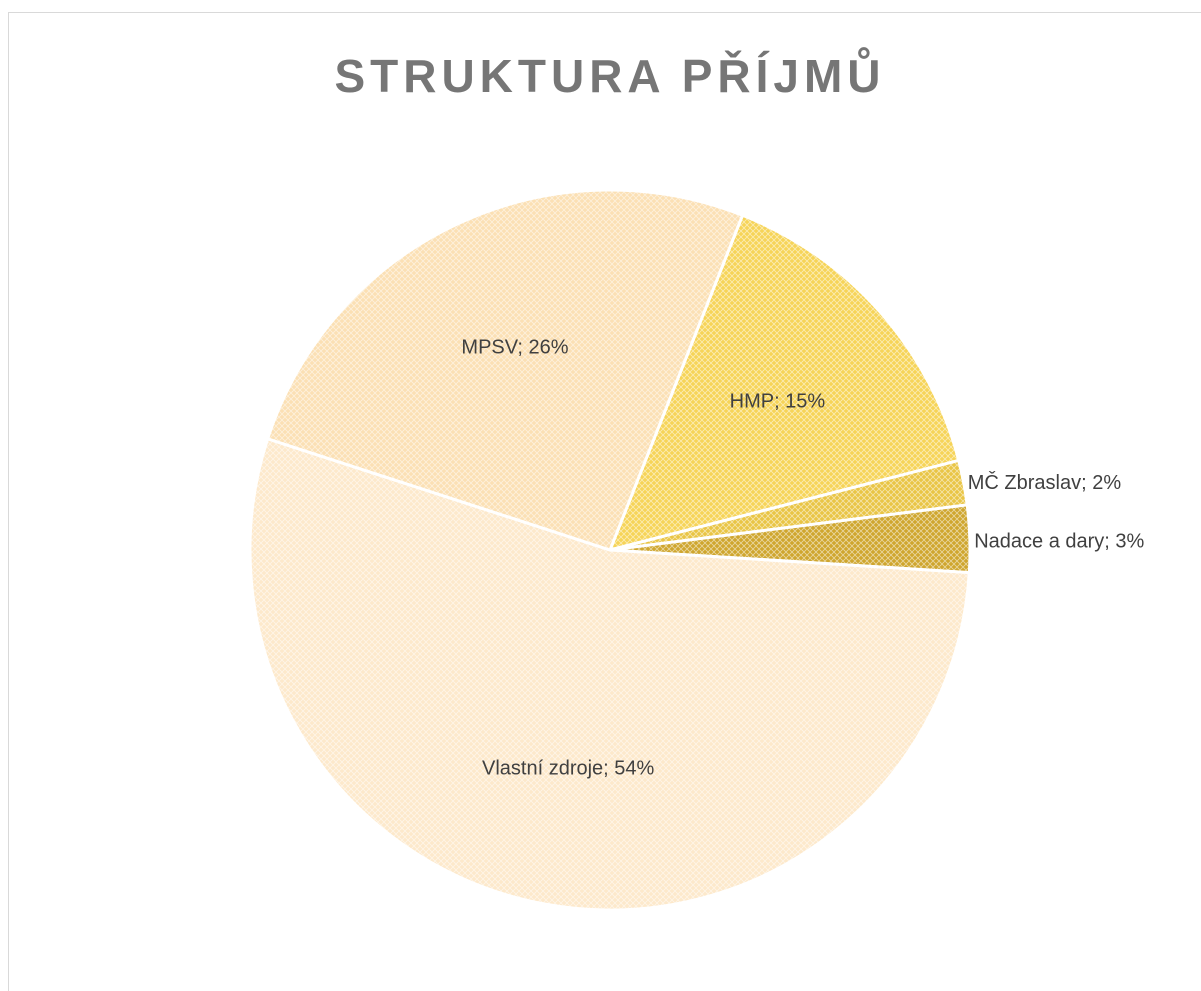 This screenshot has width=1201, height=991. What do you see at coordinates (514, 347) in the screenshot?
I see `data-label: MPSV; 26%` at bounding box center [514, 347].